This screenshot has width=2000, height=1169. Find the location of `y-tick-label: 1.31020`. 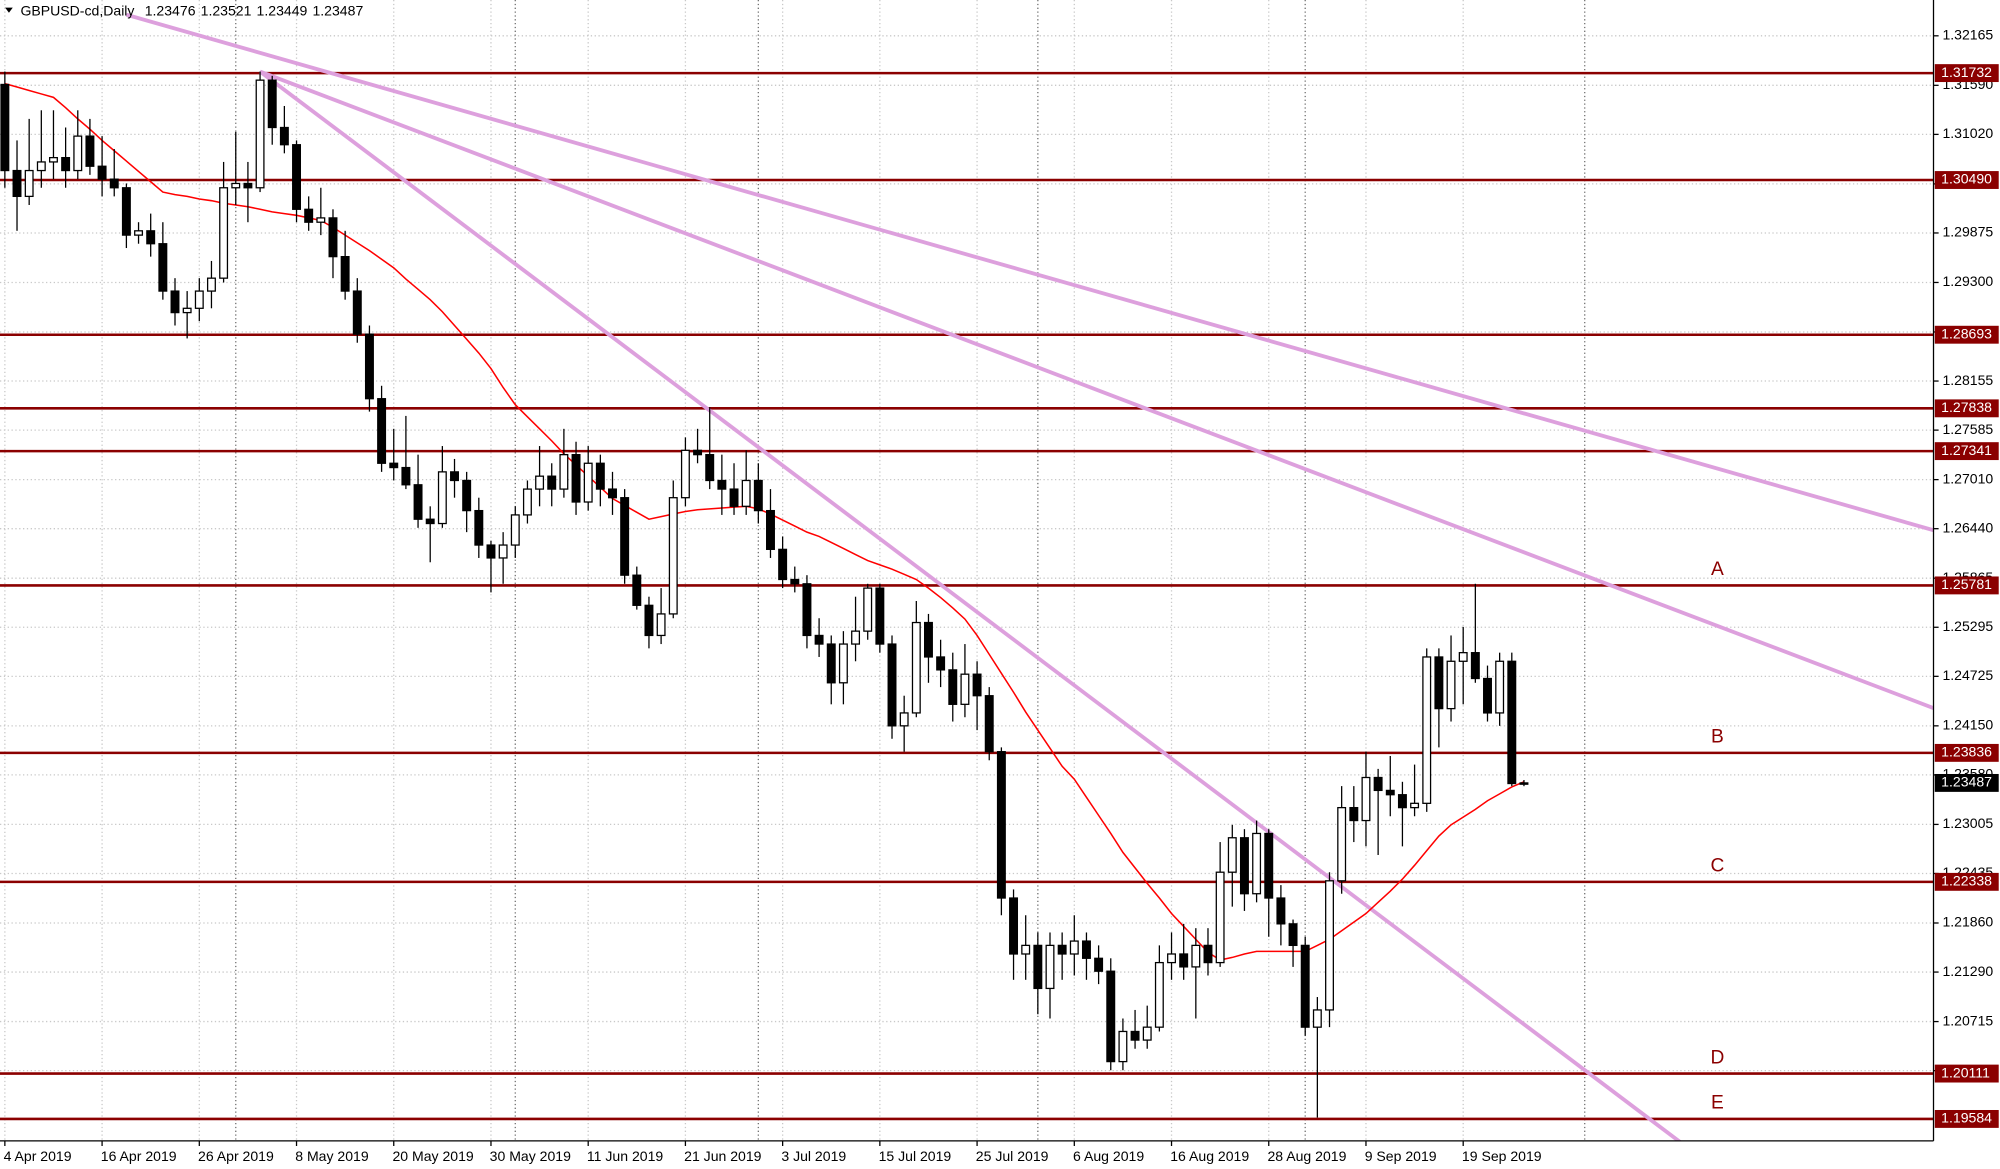

y-tick-label: 1.31020 is located at coordinates (1967, 133).